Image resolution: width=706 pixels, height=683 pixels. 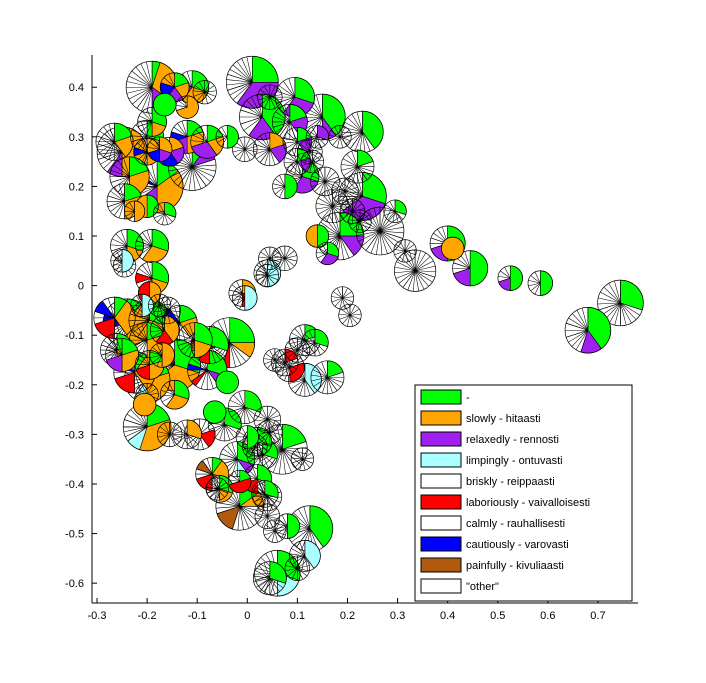 I want to click on legend-label: briskly - reippaasti, so click(x=510, y=482).